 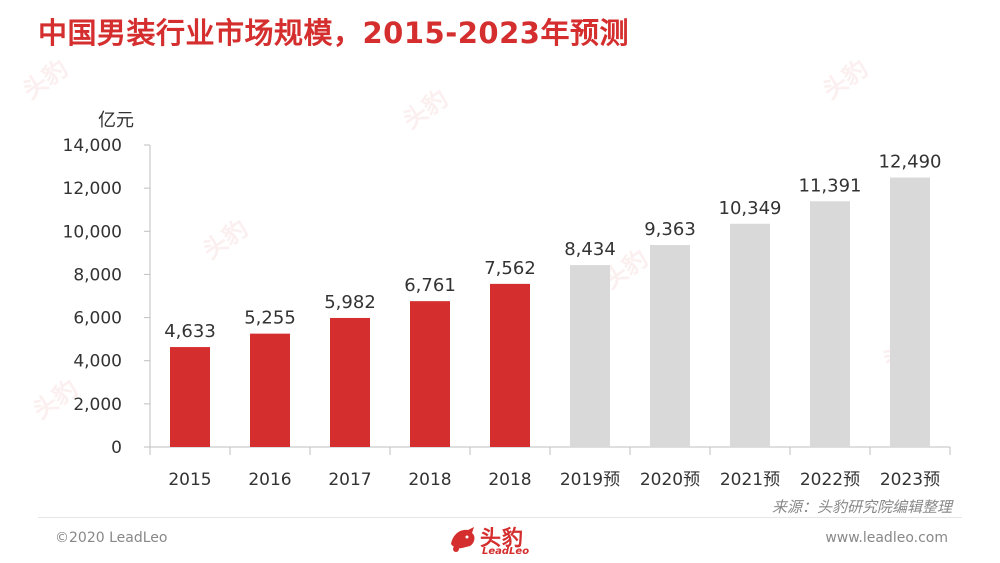 I want to click on logo-chinese: 头豹, so click(x=502, y=538).